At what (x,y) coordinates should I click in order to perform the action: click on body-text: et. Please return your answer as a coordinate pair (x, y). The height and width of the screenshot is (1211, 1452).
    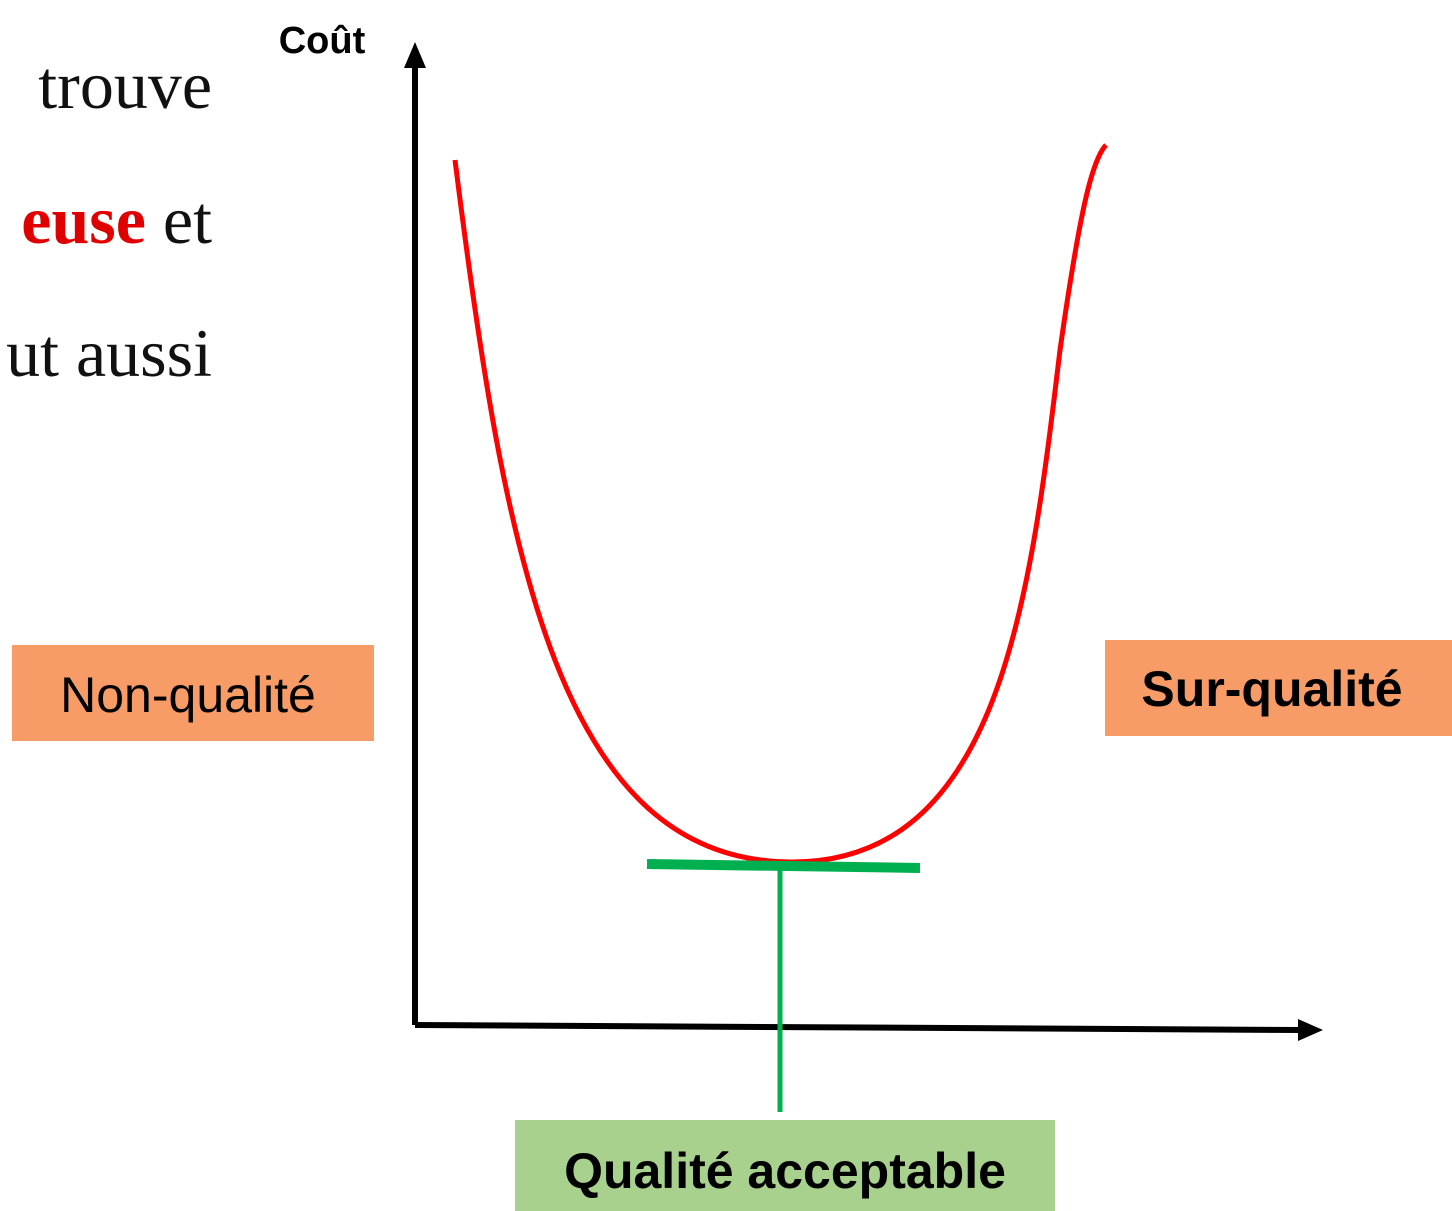
    Looking at the image, I should click on (179, 220).